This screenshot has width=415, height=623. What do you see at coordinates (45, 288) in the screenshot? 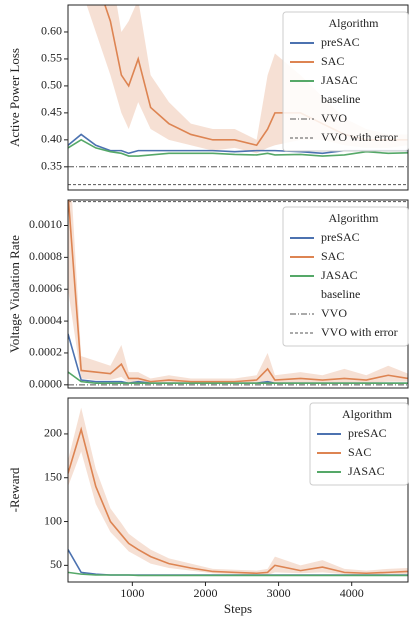
I see `y-tick-label: 0.0006` at bounding box center [45, 288].